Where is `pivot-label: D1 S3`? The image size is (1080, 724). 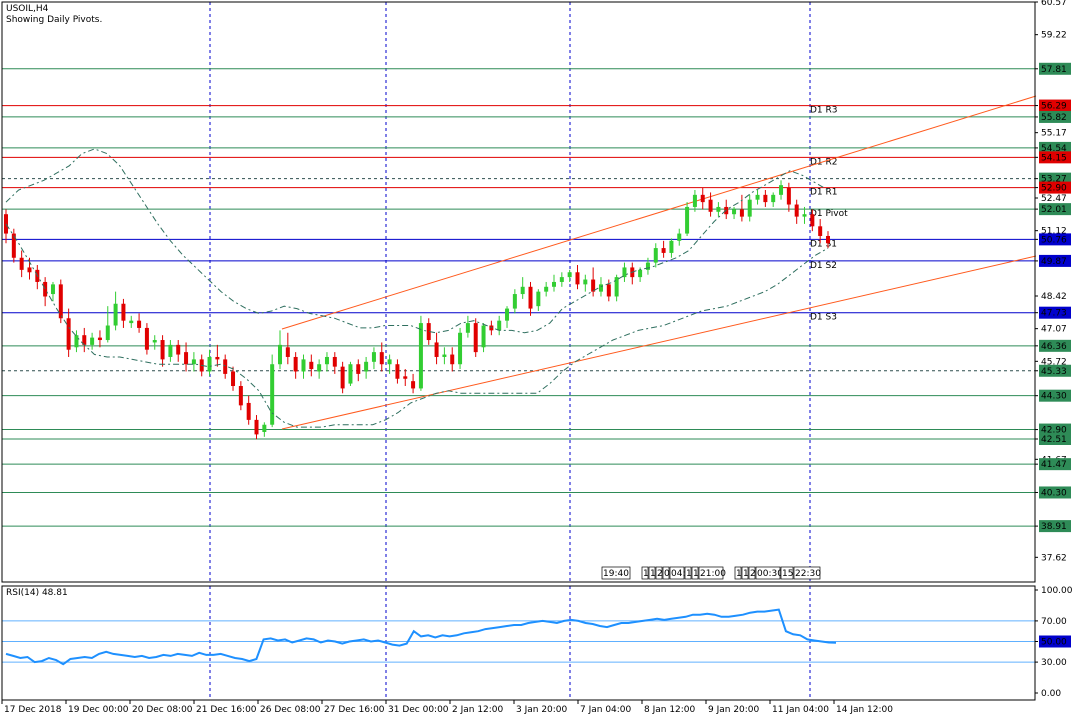 pivot-label: D1 S3 is located at coordinates (823, 318).